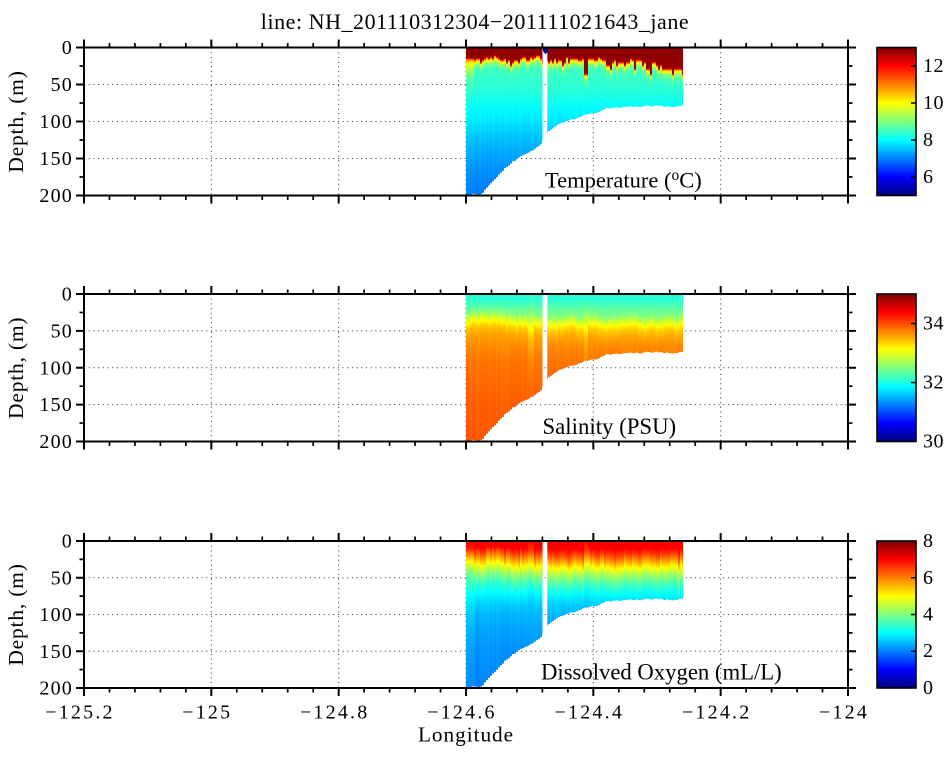 Image resolution: width=950 pixels, height=759 pixels. What do you see at coordinates (933, 383) in the screenshot?
I see `svg-text: 32` at bounding box center [933, 383].